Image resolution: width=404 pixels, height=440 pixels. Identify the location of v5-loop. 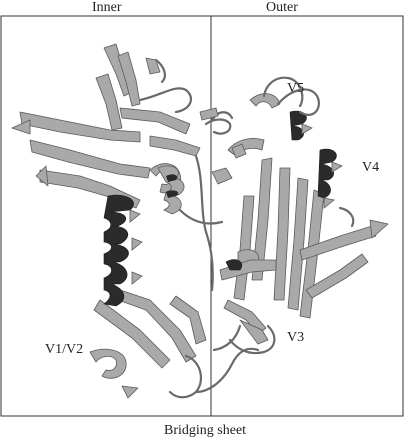
(298, 102).